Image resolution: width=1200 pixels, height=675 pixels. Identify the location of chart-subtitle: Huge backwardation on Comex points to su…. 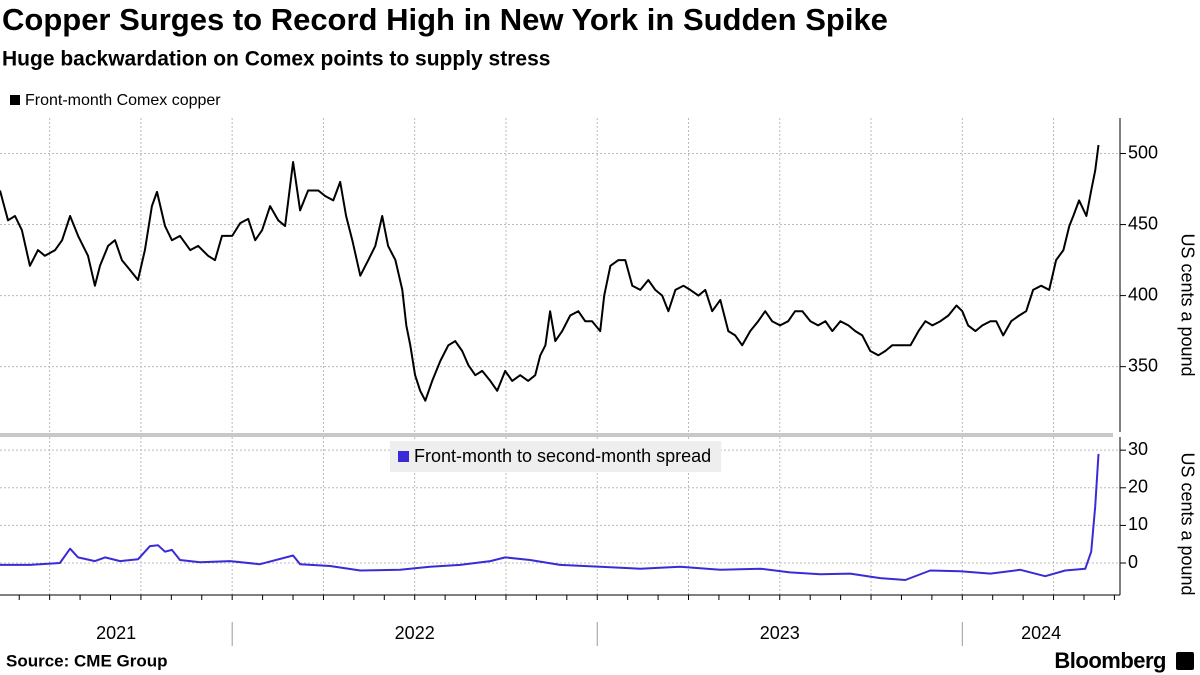
(276, 59).